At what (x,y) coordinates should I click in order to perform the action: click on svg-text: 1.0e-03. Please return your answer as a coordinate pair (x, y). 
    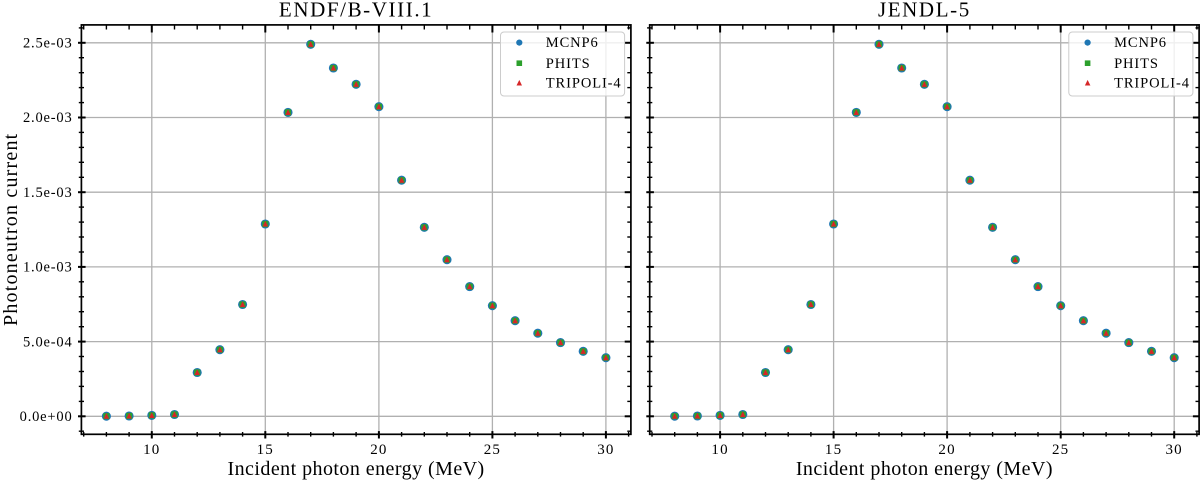
    Looking at the image, I should click on (48, 268).